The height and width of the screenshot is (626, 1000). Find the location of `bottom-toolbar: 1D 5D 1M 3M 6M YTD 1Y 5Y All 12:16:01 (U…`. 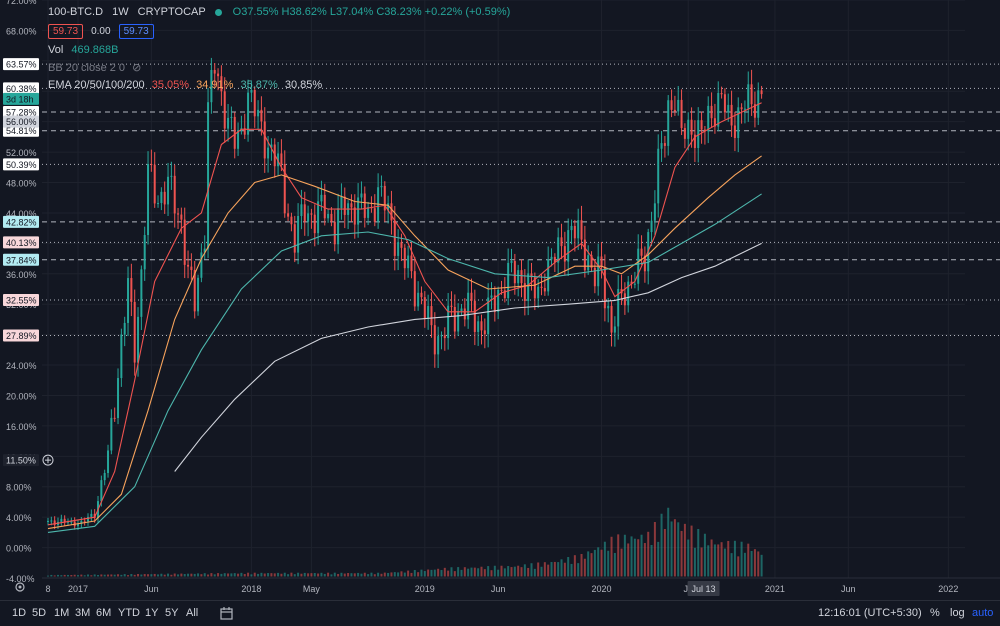

bottom-toolbar: 1D 5D 1M 3M 6M YTD 1Y 5Y All 12:16:01 (U… is located at coordinates (500, 613).